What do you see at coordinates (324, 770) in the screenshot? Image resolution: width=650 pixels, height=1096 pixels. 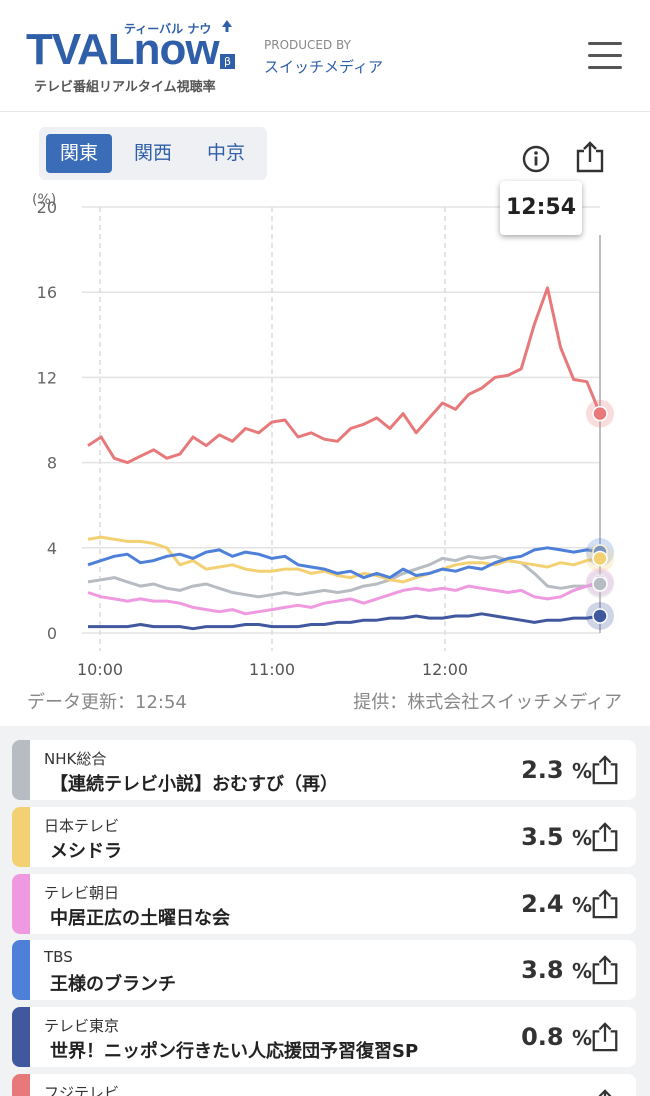 I see `channel-card-nhk: NHK総合 【連続テレビ小説】おむすび（再） 2.3 %` at bounding box center [324, 770].